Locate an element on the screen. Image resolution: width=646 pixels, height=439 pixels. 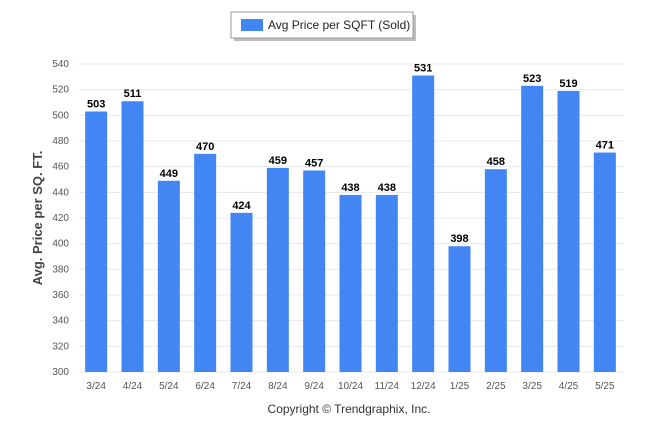
x-tick-label: 12/24 is located at coordinates (423, 386).